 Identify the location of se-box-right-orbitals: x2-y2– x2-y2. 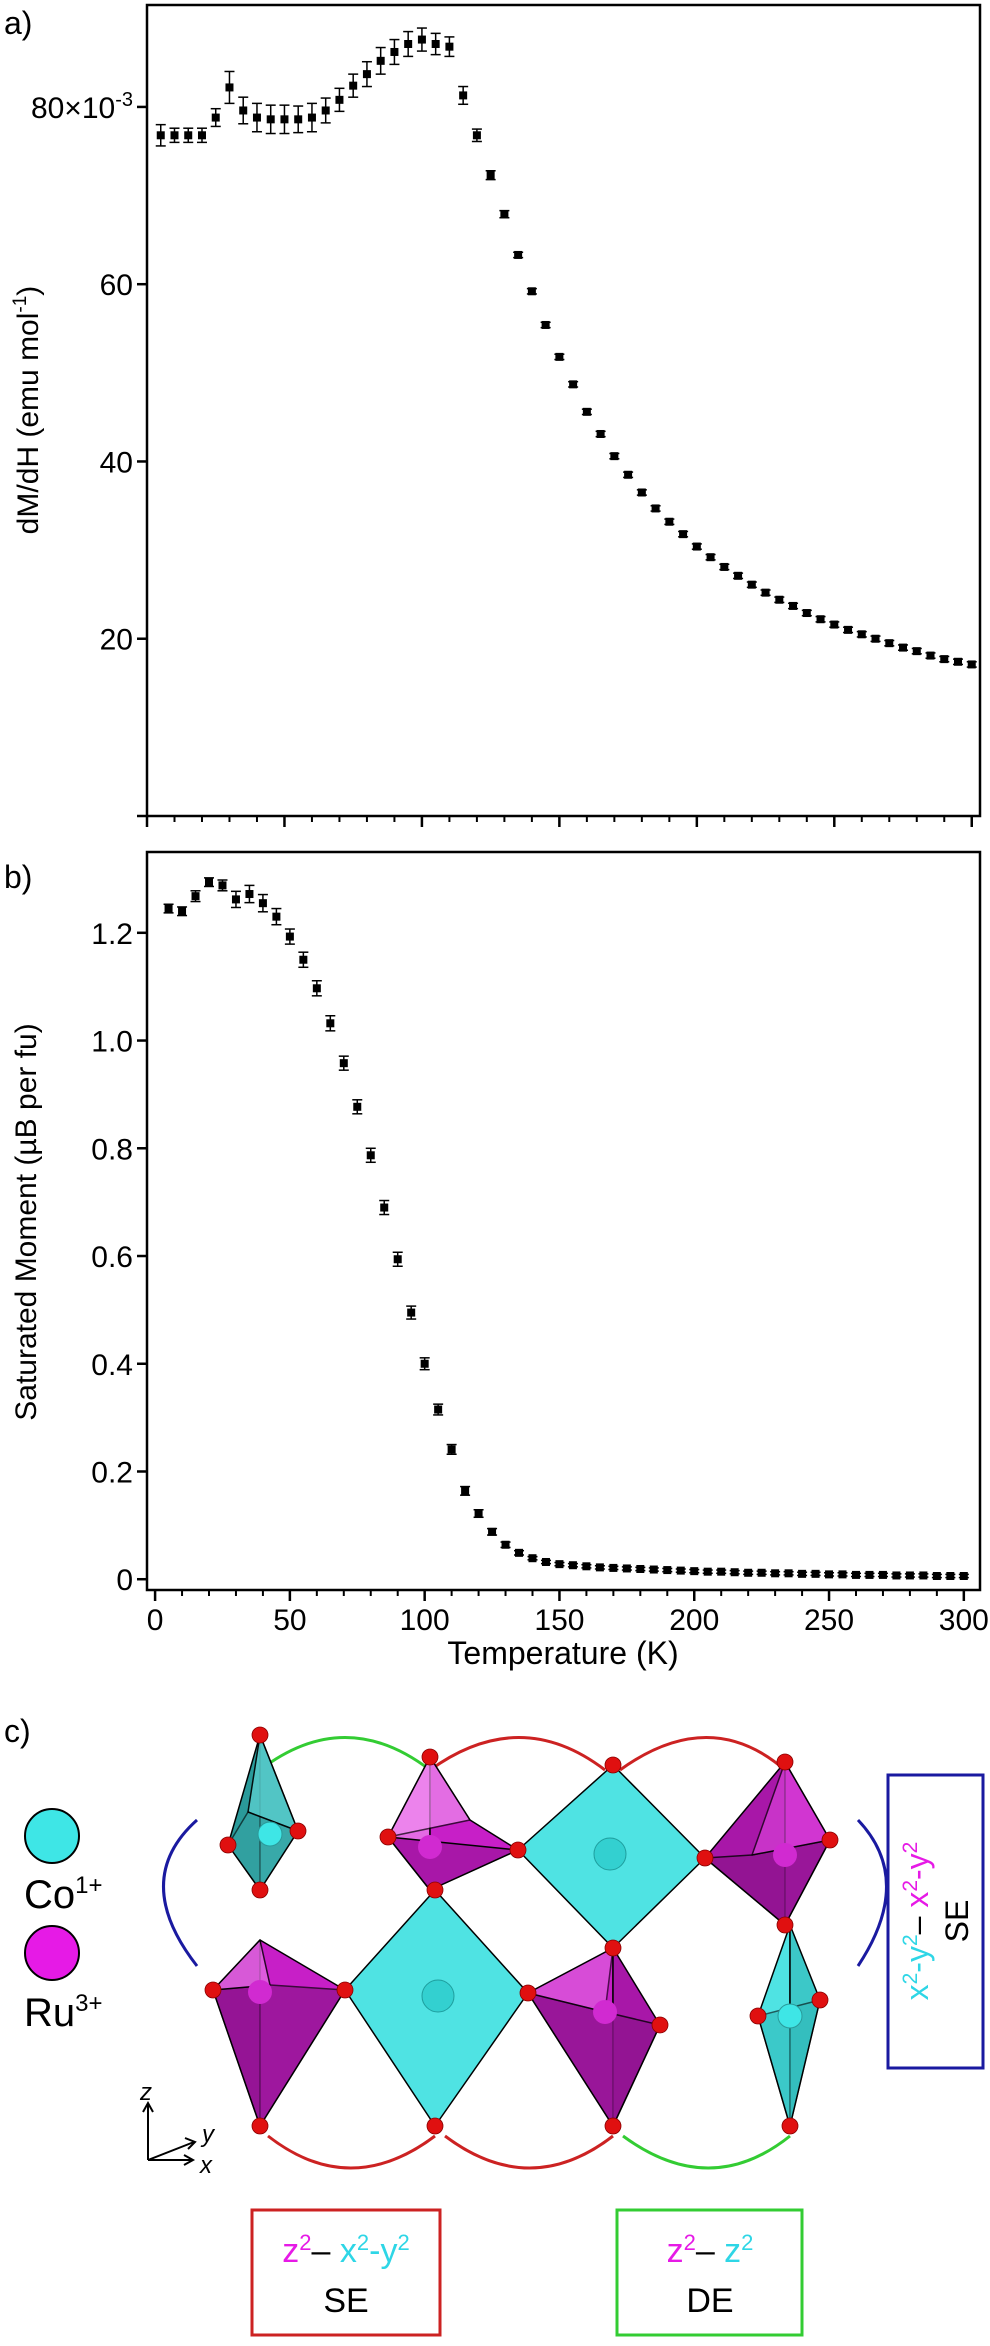
(917, 1921).